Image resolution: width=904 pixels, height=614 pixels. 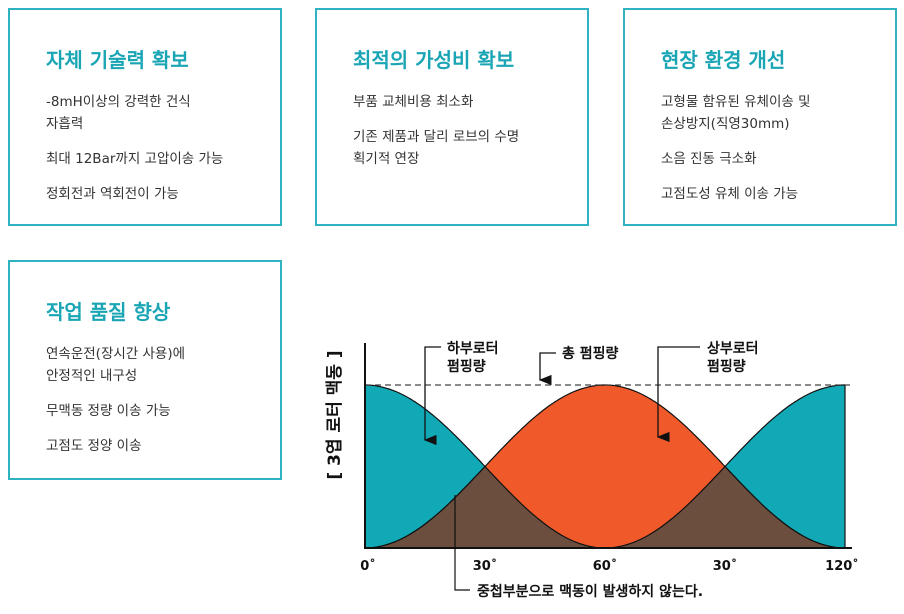 I want to click on lower-label: 하부로터, so click(x=473, y=348).